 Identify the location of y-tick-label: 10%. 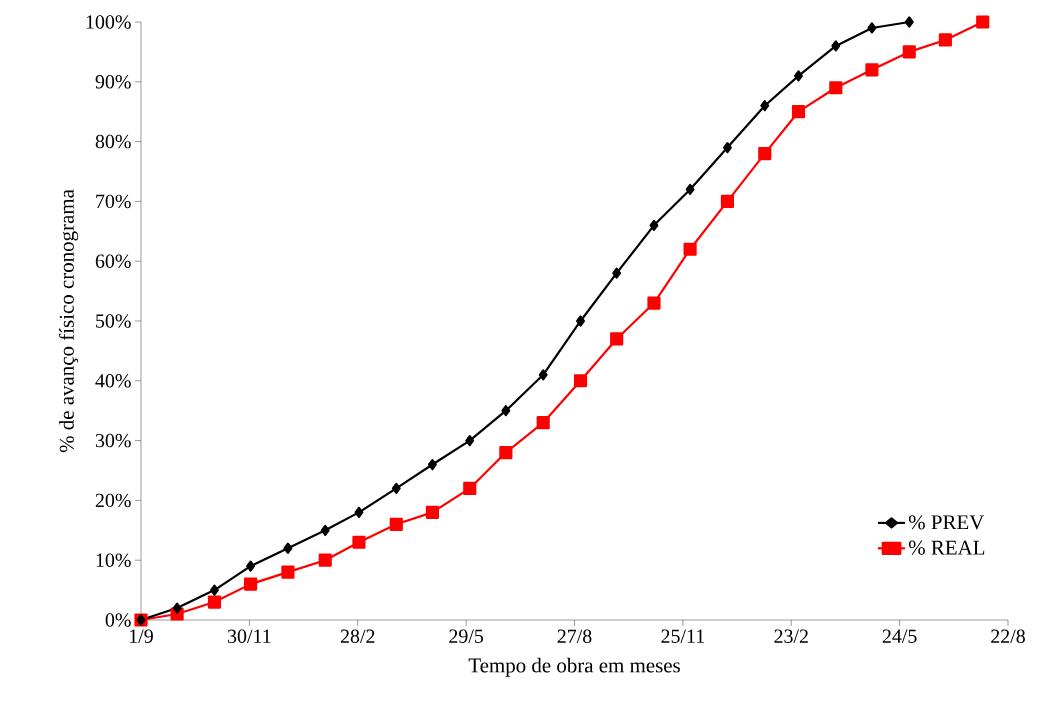
(113, 560).